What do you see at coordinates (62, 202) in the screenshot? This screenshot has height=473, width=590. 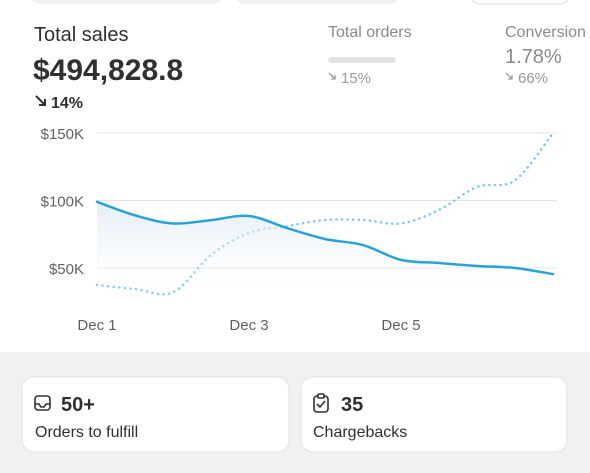 I see `y-tick-label: $100K` at bounding box center [62, 202].